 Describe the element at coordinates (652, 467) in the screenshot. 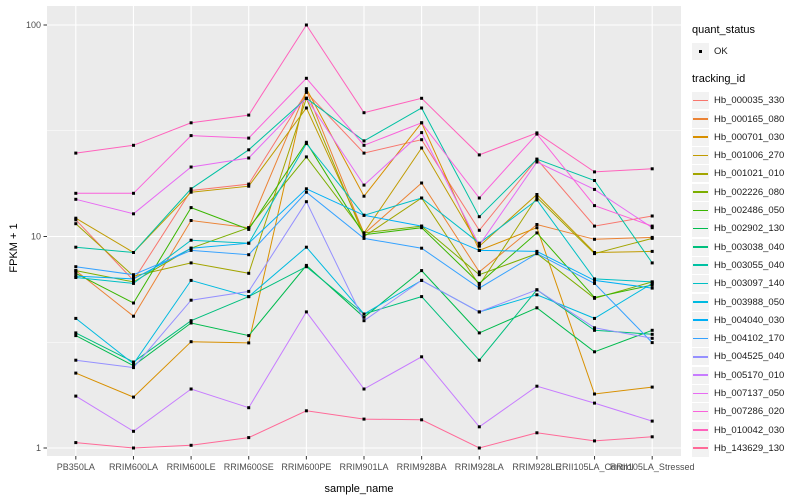

I see `x-tick-label: RRII105LA_Stressed` at that location.